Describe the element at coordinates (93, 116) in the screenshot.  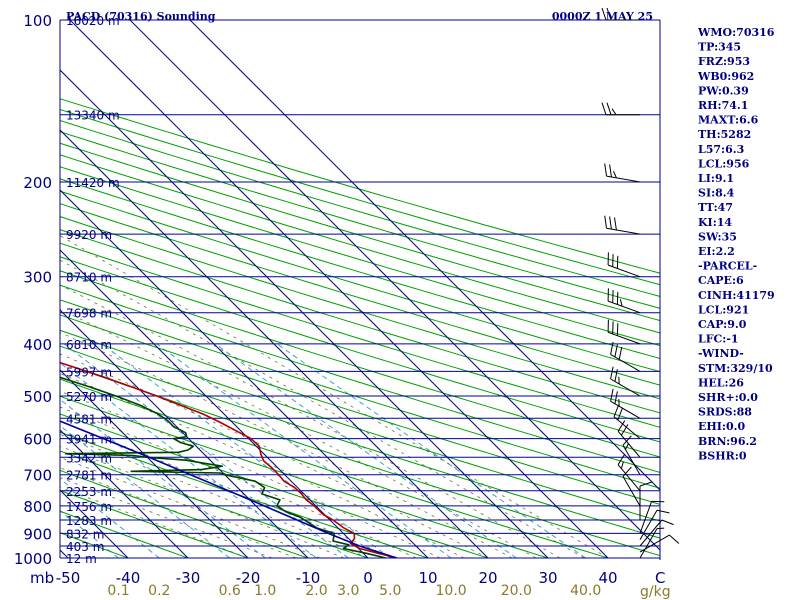
I see `height-label: 13340 m` at that location.